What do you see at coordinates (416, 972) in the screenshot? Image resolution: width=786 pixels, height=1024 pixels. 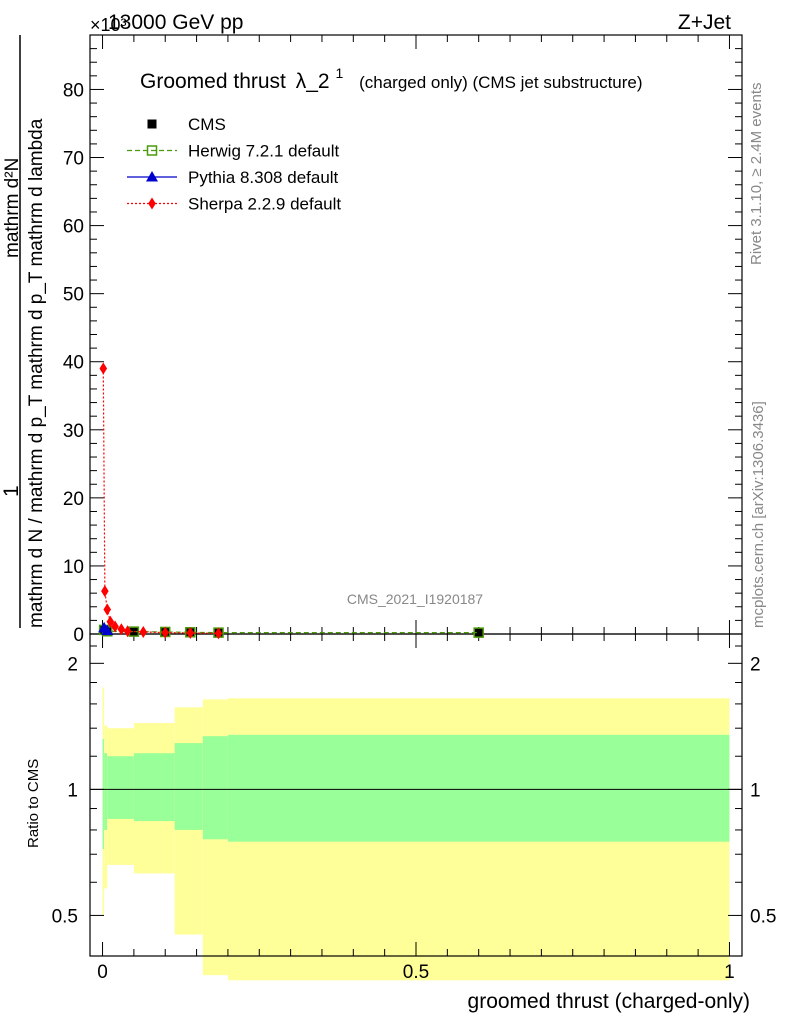 I see `x-tick-label: 0.5` at bounding box center [416, 972].